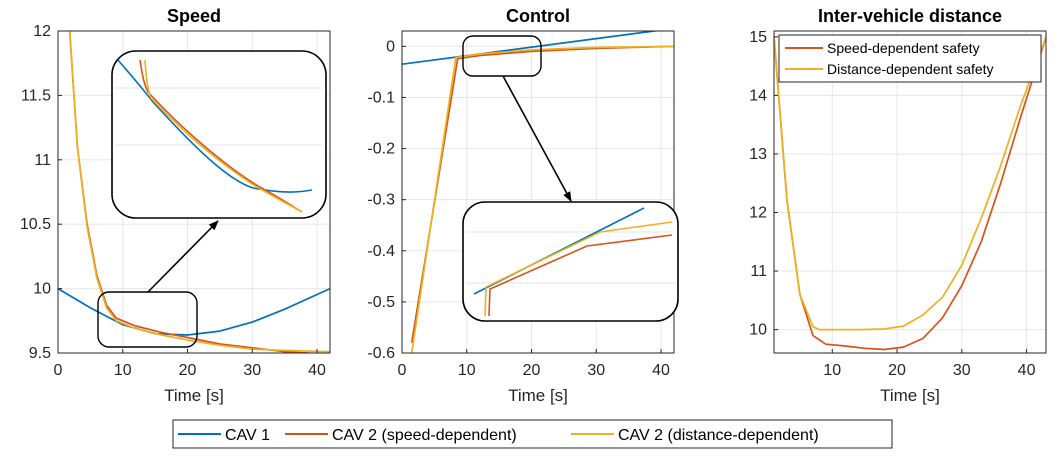  Describe the element at coordinates (381, 302) in the screenshot. I see `control-ytick-label: -0.5` at that location.